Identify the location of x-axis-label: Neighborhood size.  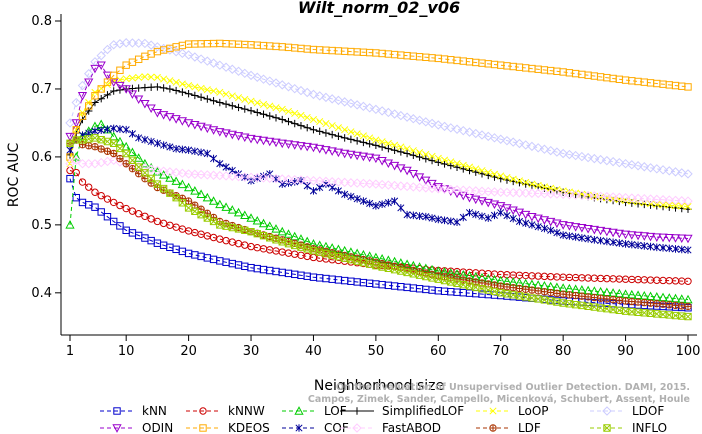
(379, 386).